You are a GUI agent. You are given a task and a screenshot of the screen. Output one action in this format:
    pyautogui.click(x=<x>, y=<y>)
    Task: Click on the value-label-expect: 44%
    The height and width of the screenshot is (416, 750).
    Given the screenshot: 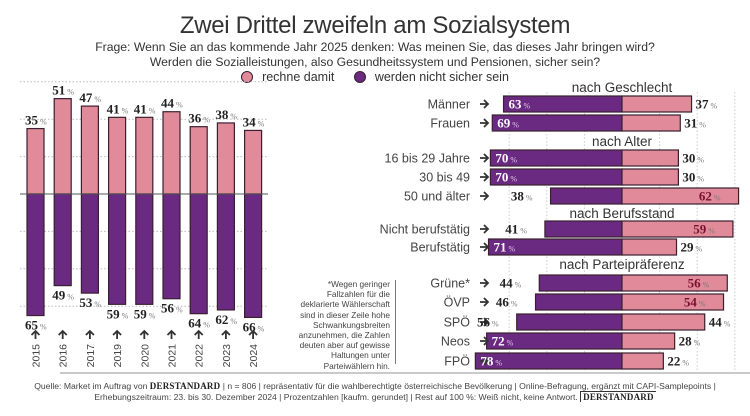 What is the action you would take?
    pyautogui.click(x=720, y=322)
    